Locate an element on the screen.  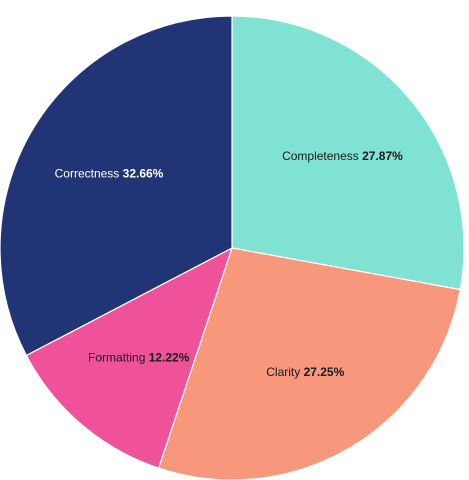
pie-label-correctness: Correctness 32.66% is located at coordinates (109, 173).